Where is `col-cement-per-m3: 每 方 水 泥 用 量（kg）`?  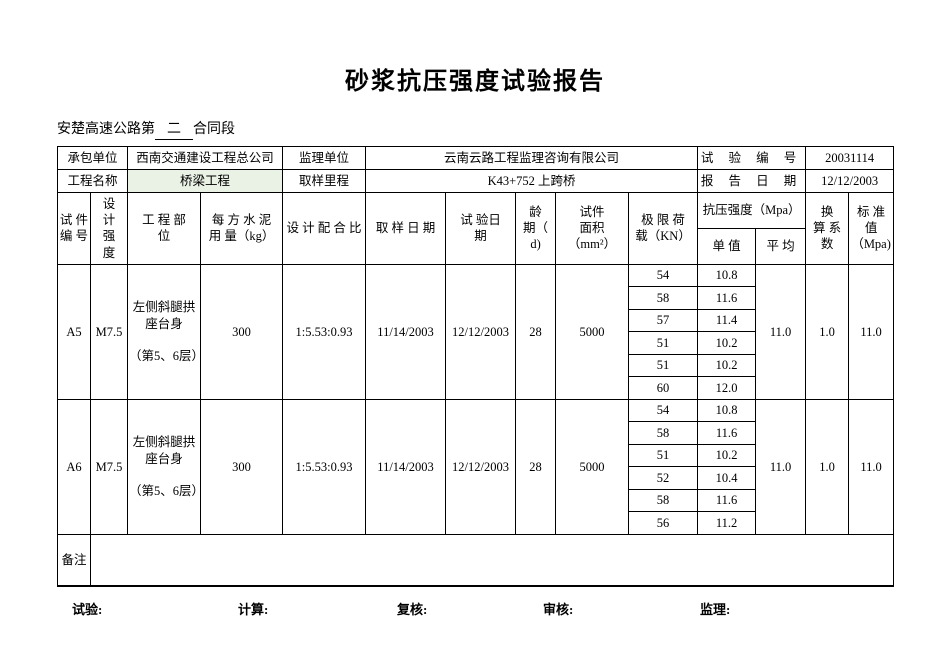 col-cement-per-m3: 每 方 水 泥 用 量（kg） is located at coordinates (242, 228).